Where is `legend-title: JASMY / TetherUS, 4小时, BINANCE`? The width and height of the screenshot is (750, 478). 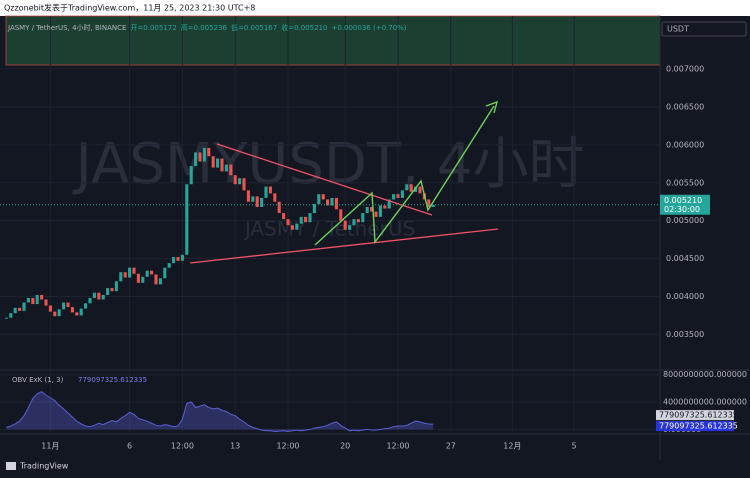
legend-title: JASMY / TetherUS, 4小时, BINANCE is located at coordinates (66, 27).